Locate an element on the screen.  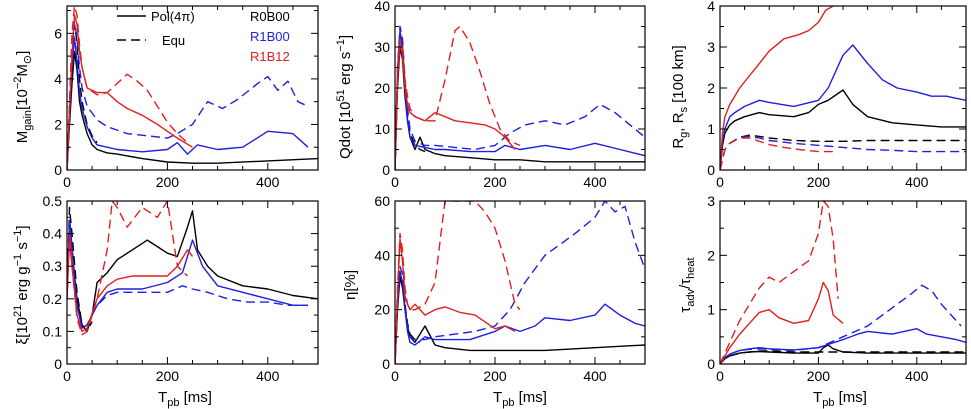
panel-3: 0 200 400 0 1 2 3 4 is located at coordinates (837, 95).